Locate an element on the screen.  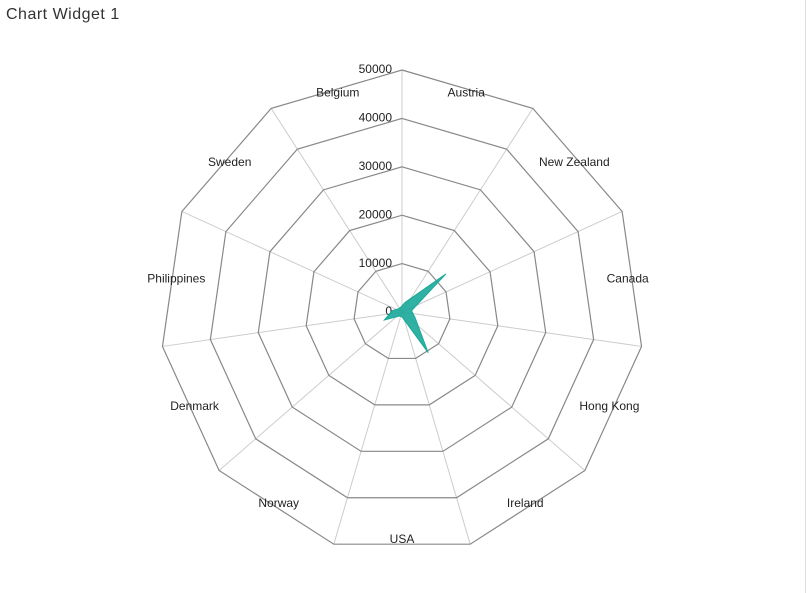
category-label: Austria is located at coordinates (467, 92).